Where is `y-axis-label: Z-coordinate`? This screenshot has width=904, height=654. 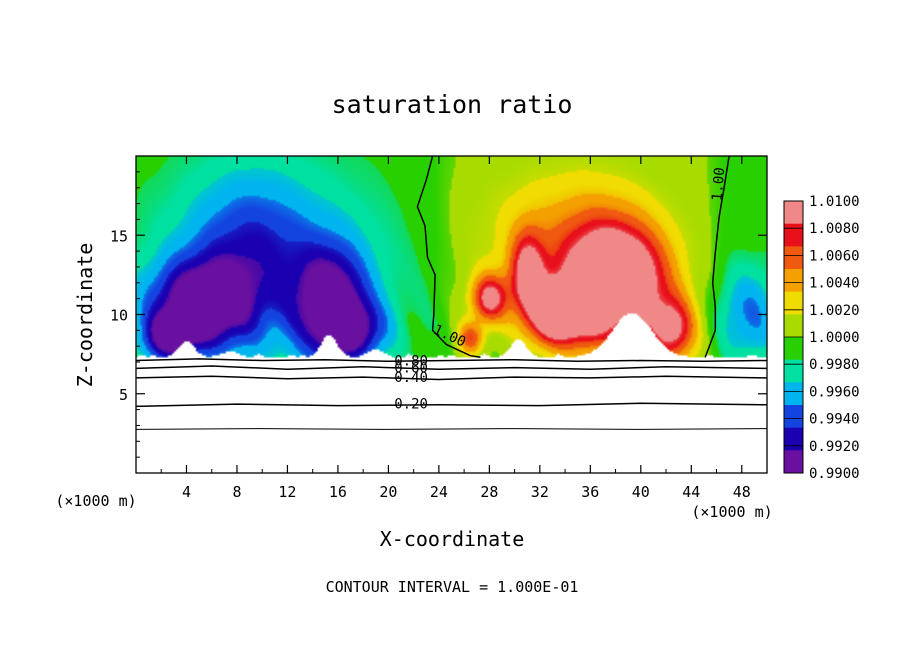 y-axis-label: Z-coordinate is located at coordinates (85, 315).